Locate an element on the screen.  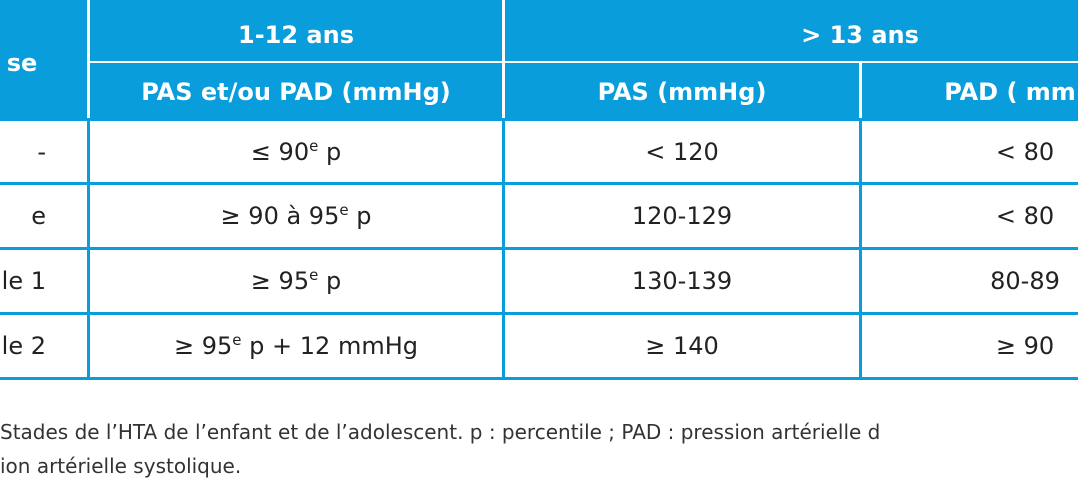
table-cell: - is located at coordinates (41, 151).